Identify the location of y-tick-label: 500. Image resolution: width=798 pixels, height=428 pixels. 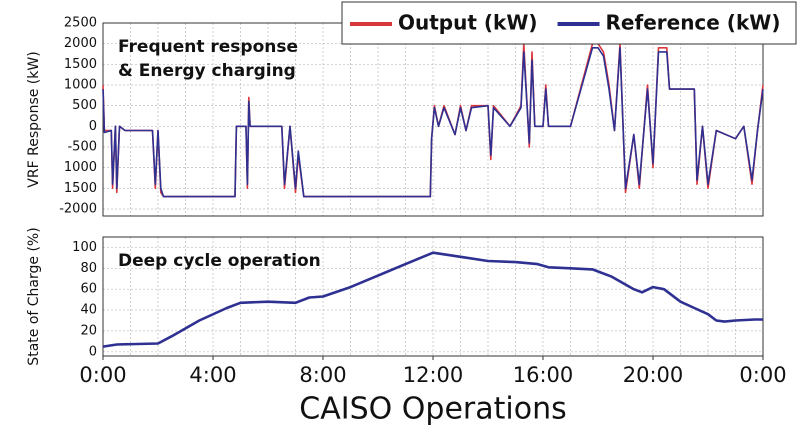
(84, 105).